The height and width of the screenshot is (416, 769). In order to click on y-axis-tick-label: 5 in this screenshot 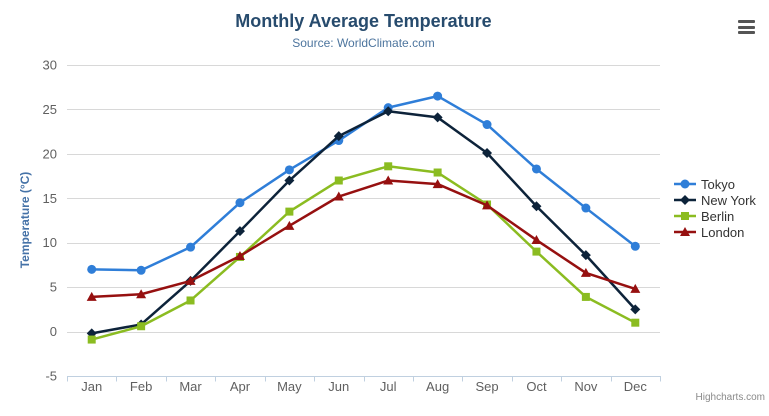, I will do `click(53, 287)`.